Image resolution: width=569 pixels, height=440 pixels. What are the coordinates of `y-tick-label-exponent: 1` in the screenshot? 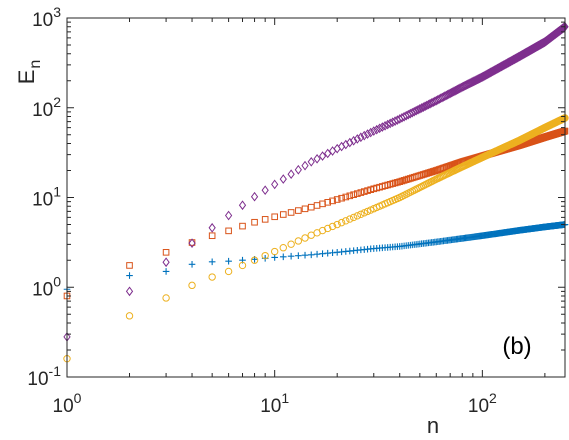 It's located at (57, 192).